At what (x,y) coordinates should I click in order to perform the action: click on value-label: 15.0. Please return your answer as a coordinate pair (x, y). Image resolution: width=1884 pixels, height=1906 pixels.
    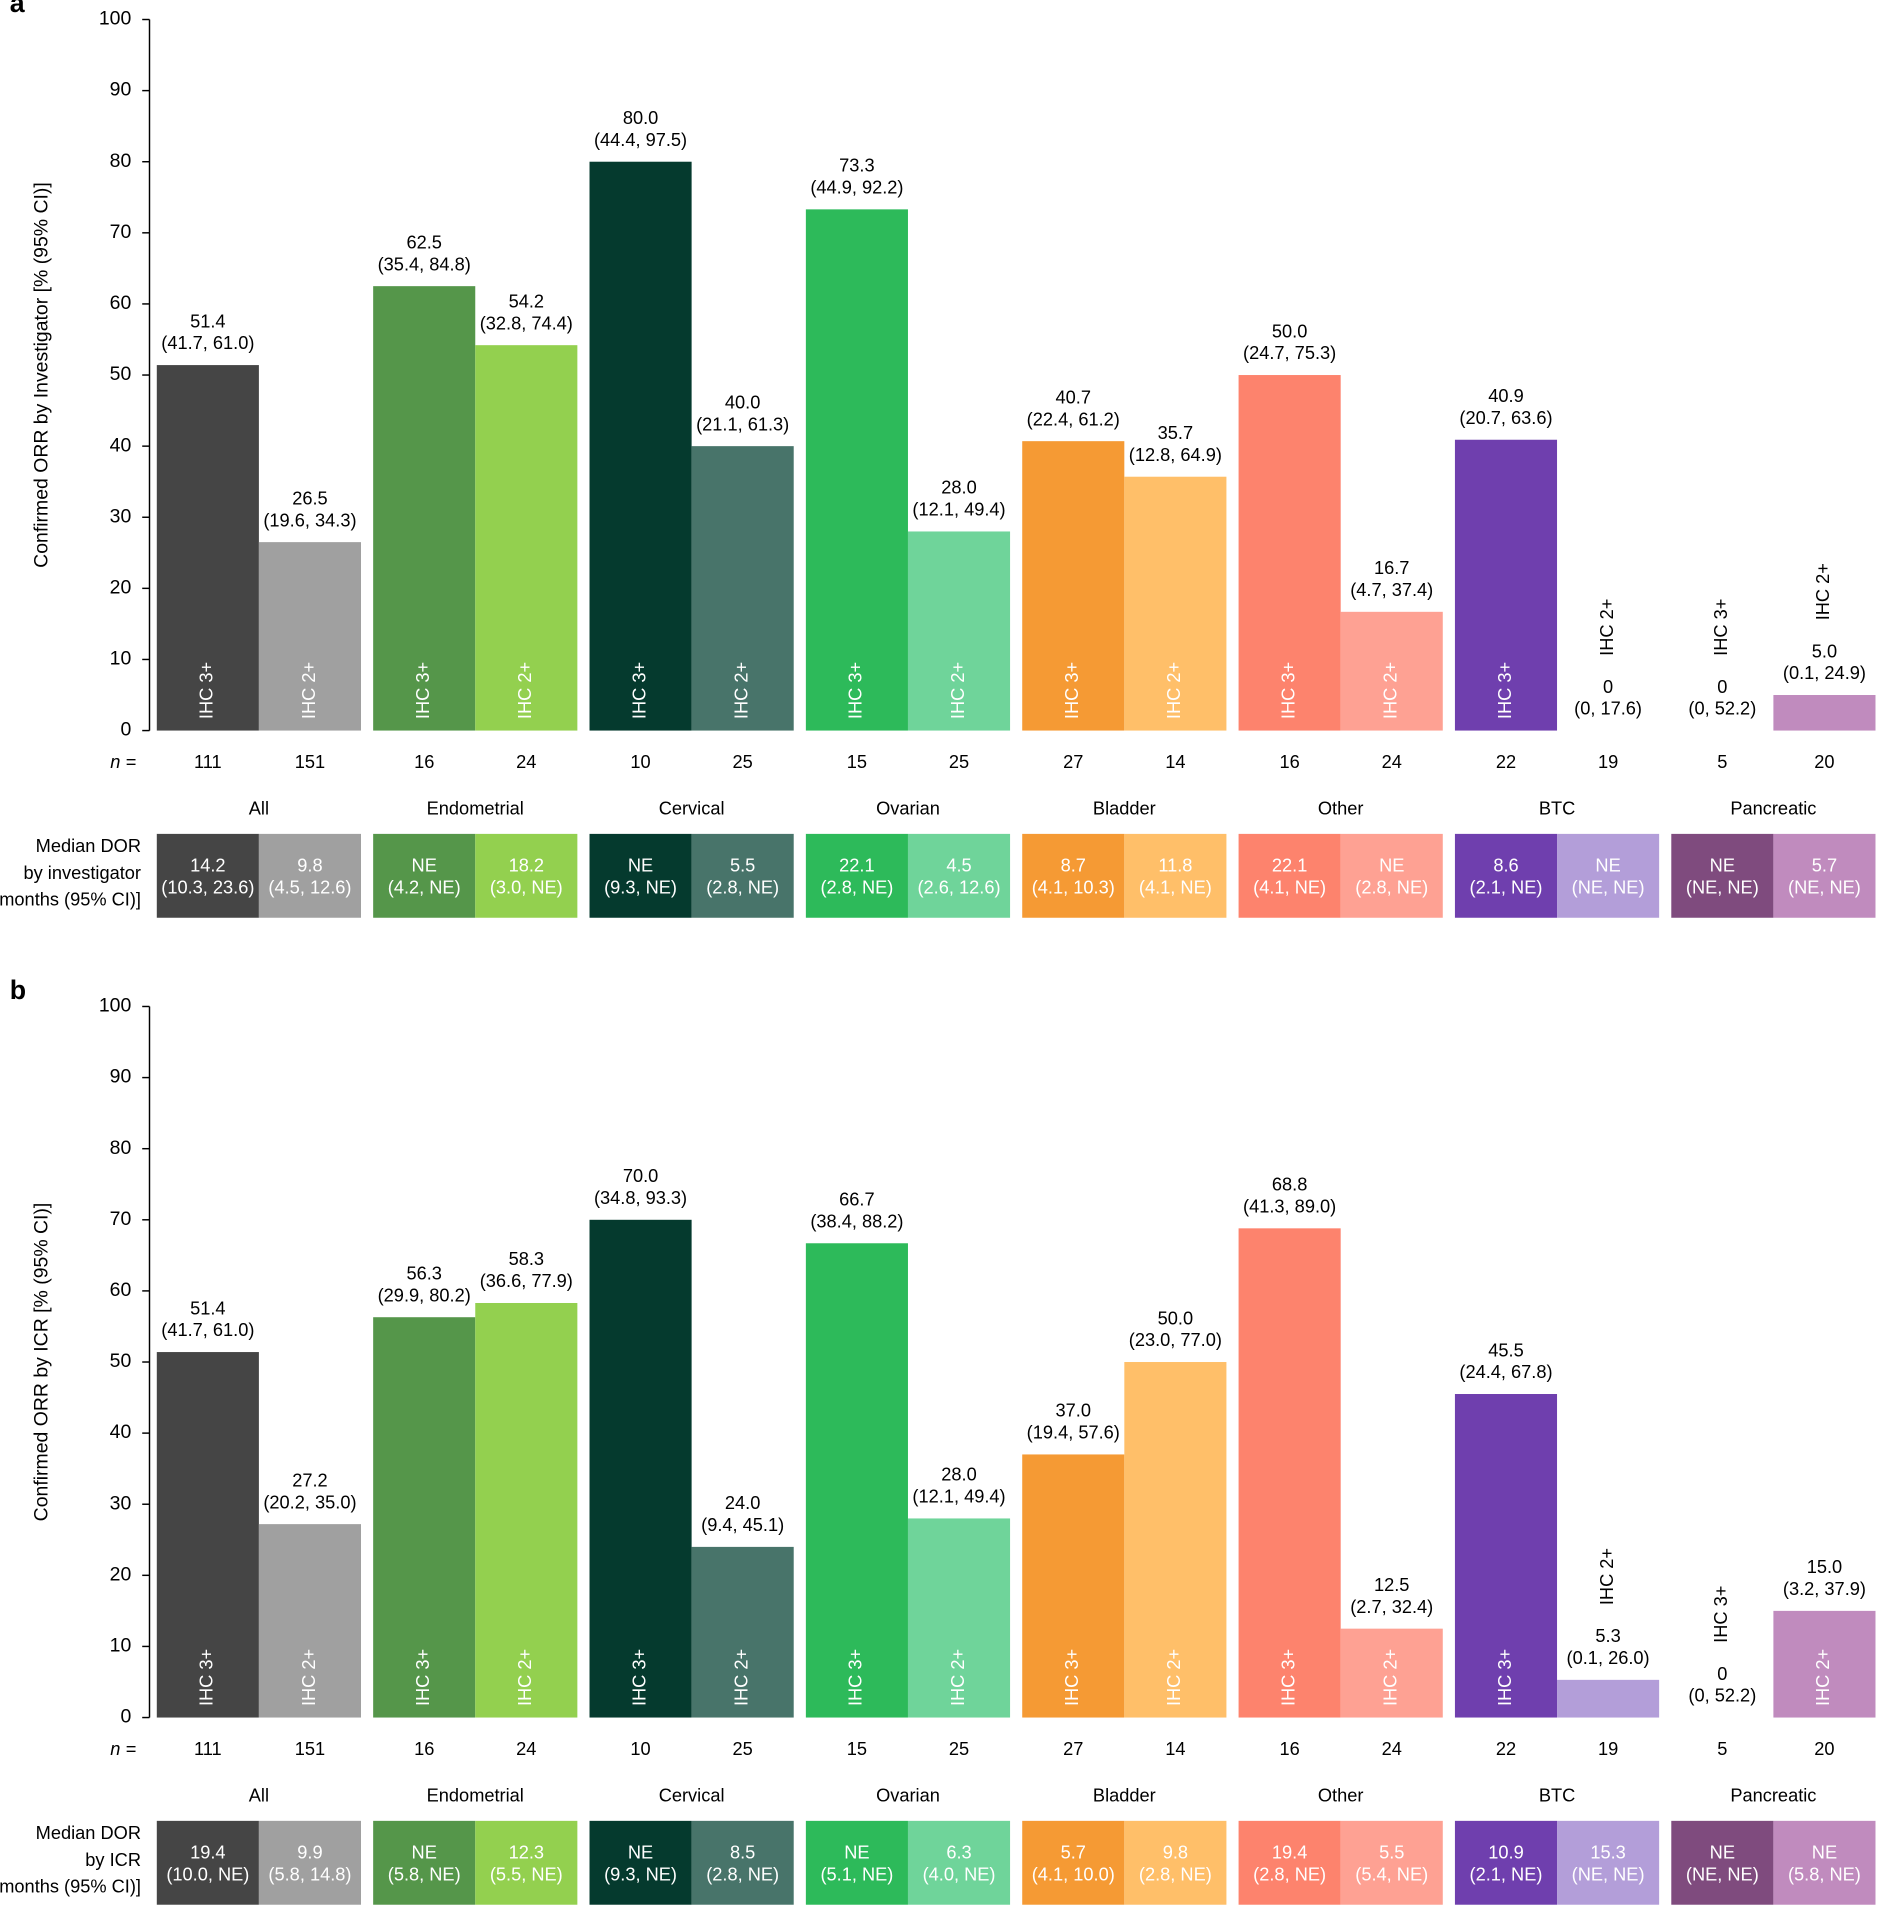
    Looking at the image, I should click on (1824, 1566).